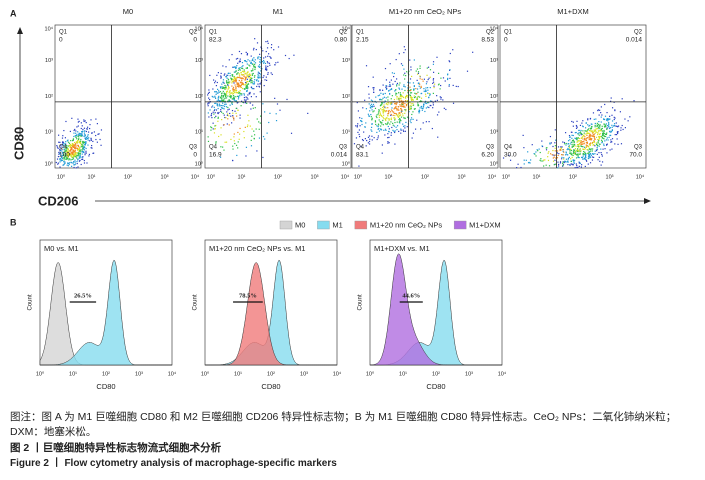 This screenshot has height=480, width=705. What do you see at coordinates (63, 148) in the screenshot?
I see `quadrant-name: Q4` at bounding box center [63, 148].